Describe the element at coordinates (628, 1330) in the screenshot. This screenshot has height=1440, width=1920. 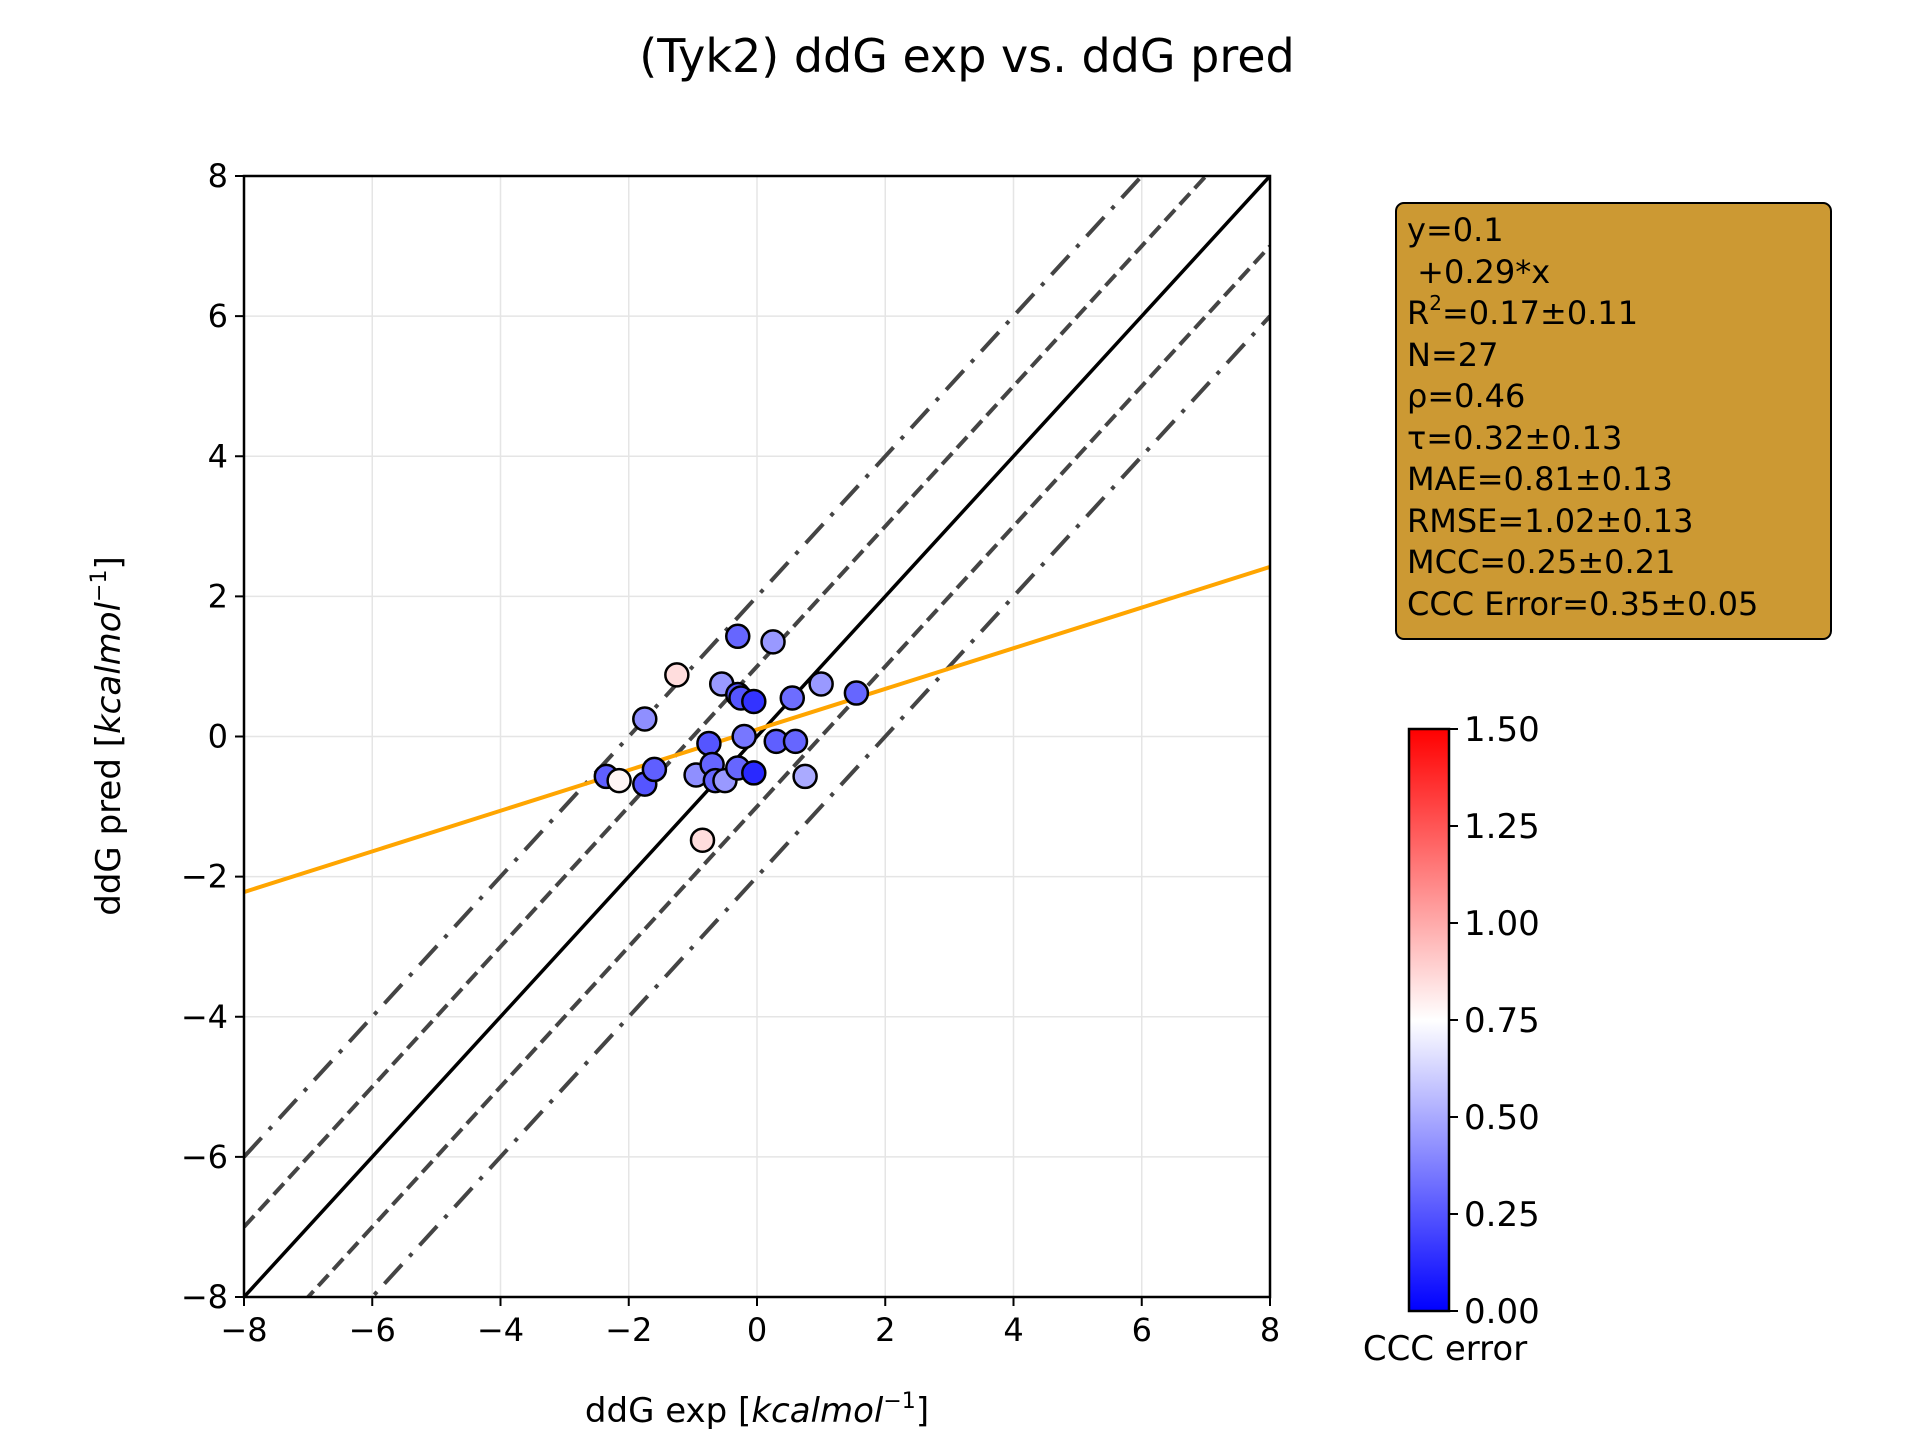
I see `x-tick-label-3: −2` at that location.